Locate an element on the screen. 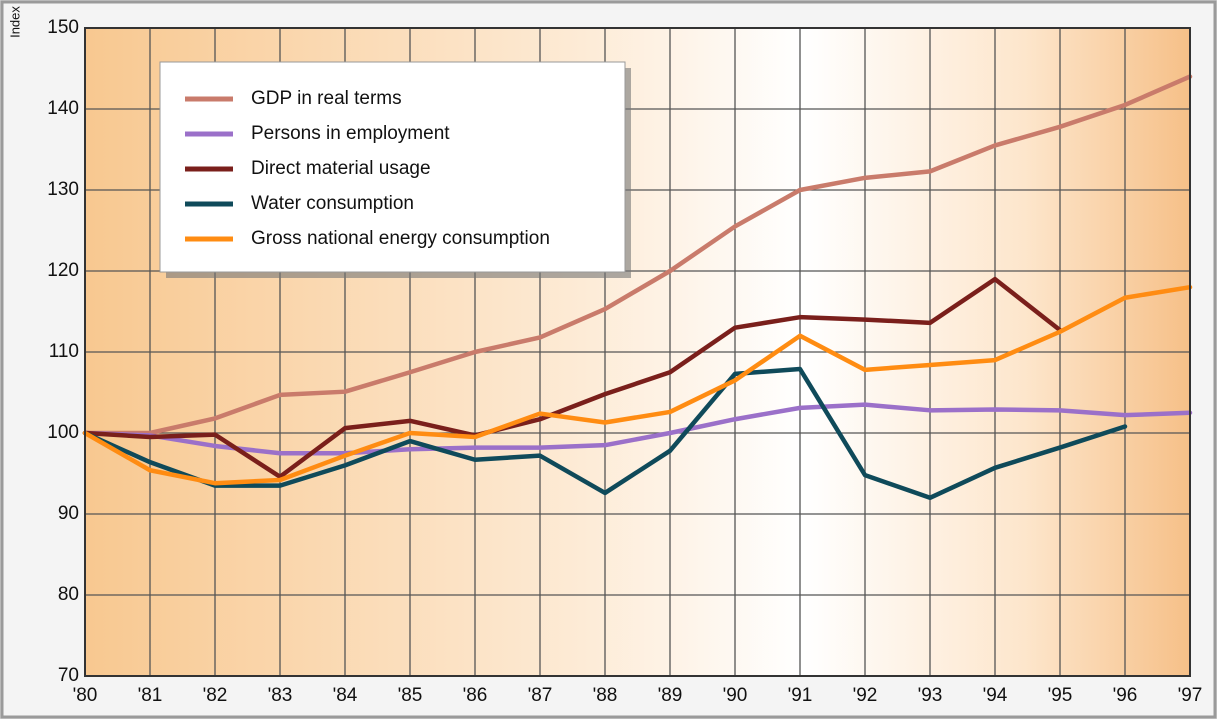  x-tick-label: '82 is located at coordinates (215, 695).